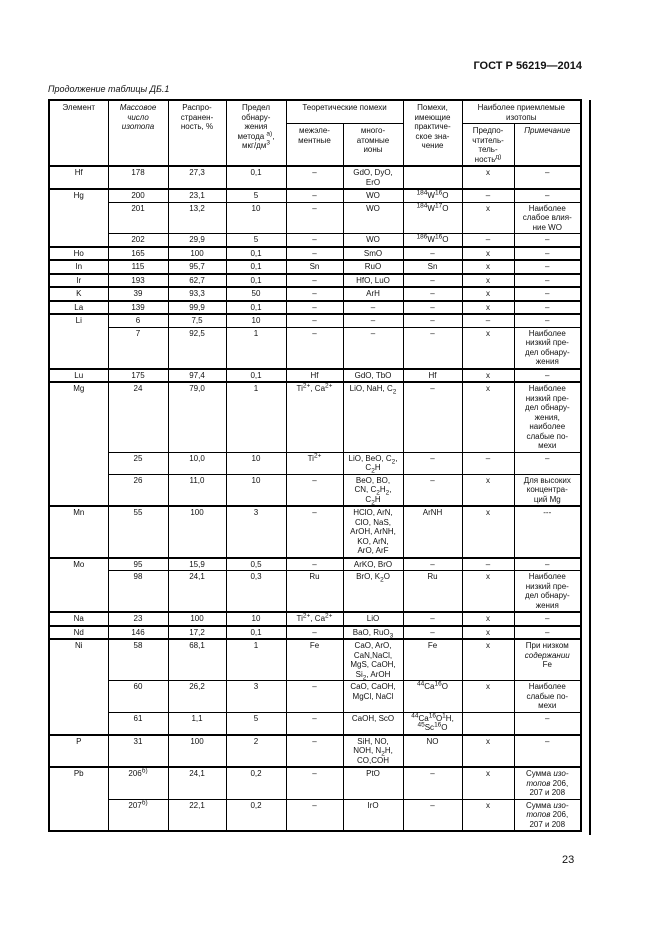 The width and height of the screenshot is (661, 935). What do you see at coordinates (527, 66) in the screenshot?
I see `doc-number: ГОСТ Р 56219—2014` at bounding box center [527, 66].